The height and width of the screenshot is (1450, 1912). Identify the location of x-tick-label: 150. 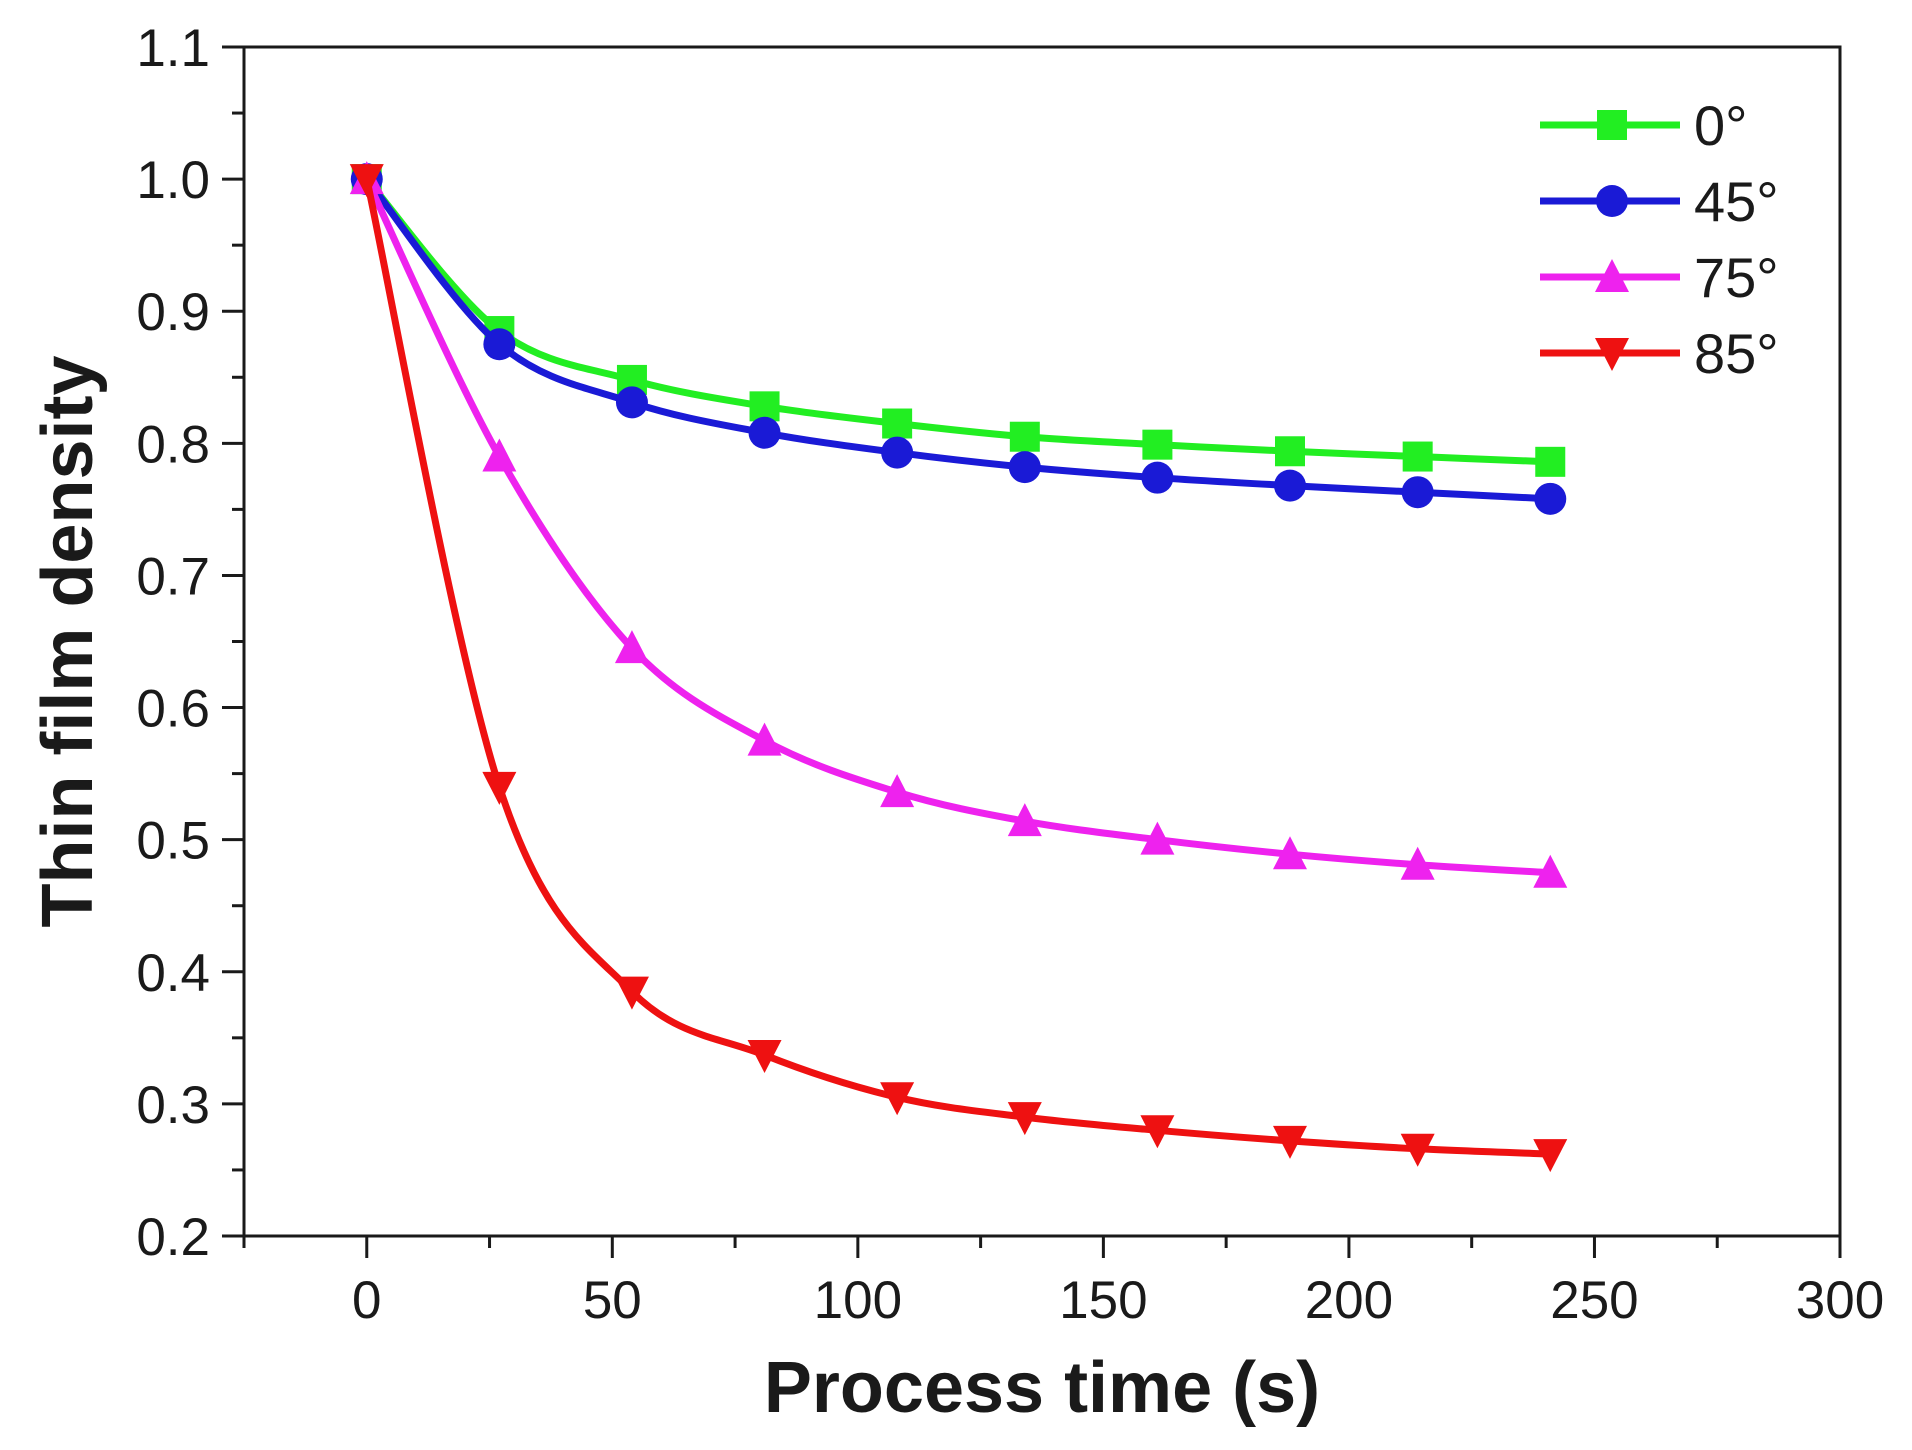
(1103, 1300).